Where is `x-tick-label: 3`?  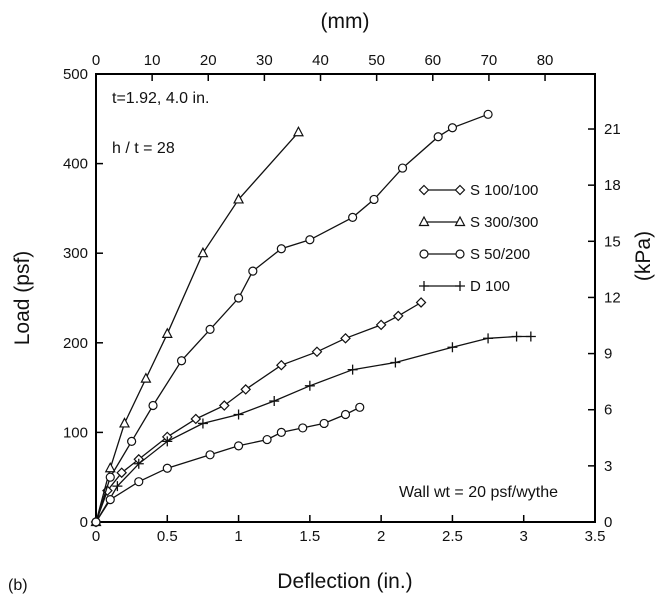 x-tick-label: 3 is located at coordinates (524, 536).